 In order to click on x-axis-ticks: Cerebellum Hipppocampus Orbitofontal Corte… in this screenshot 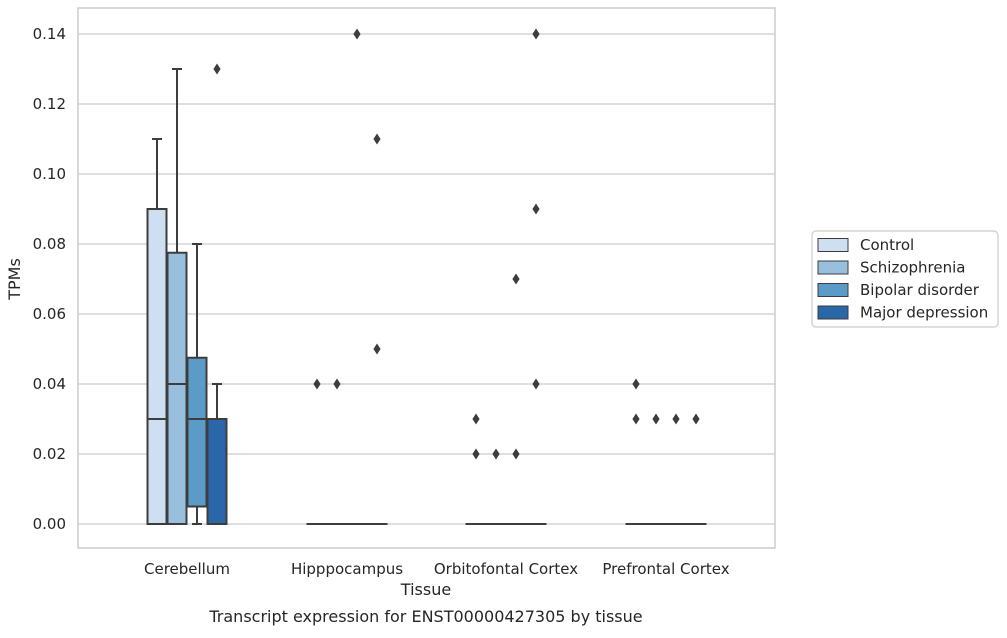, I will do `click(437, 569)`.